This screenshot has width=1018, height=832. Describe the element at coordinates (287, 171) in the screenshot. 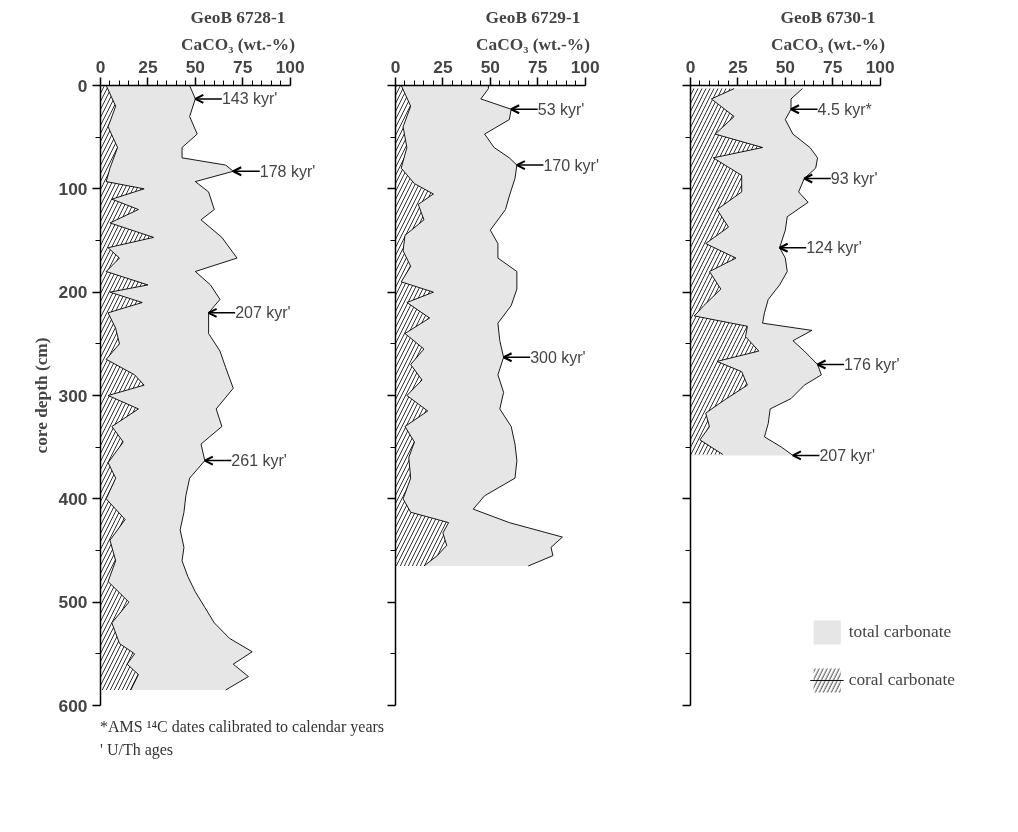

I see `annotation: 178 kyr'` at that location.